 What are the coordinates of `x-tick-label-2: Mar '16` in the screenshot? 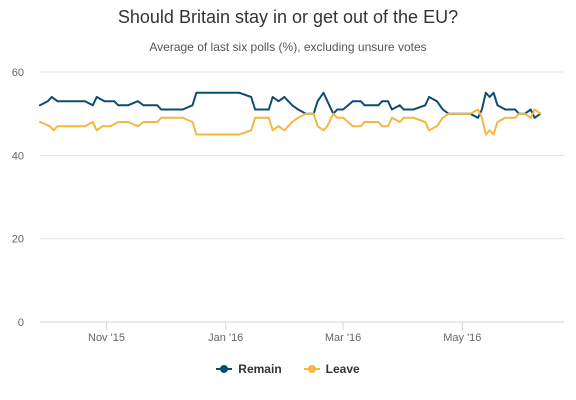 It's located at (343, 338).